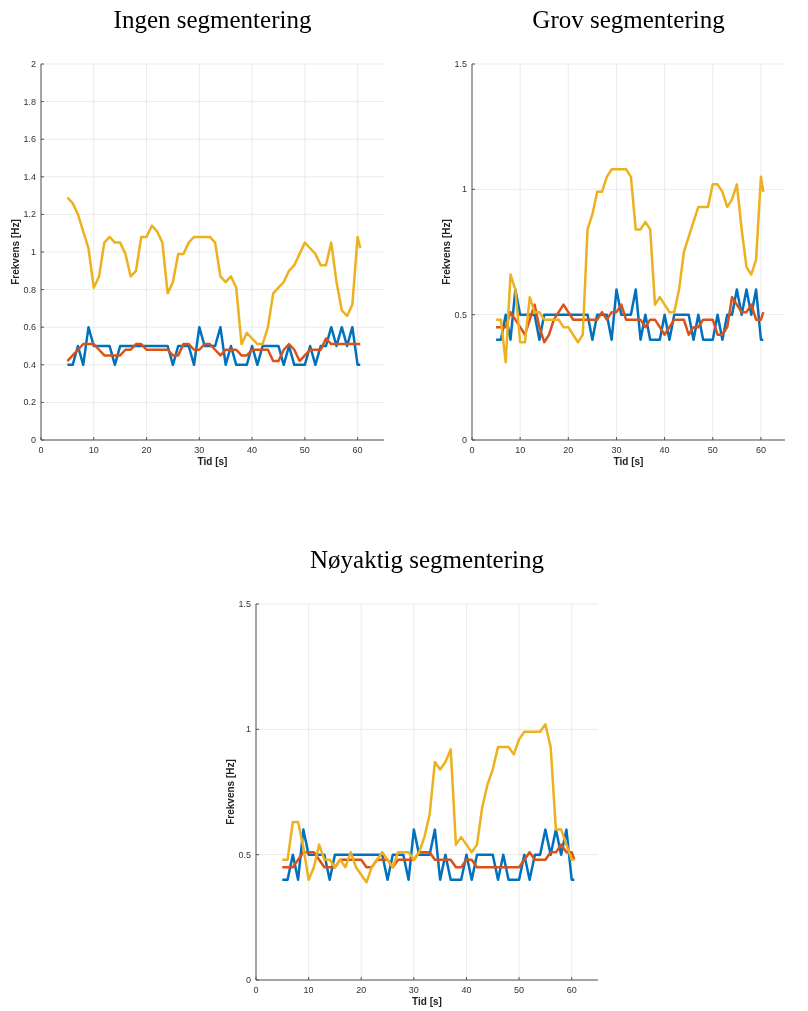 This screenshot has height=1011, width=808. What do you see at coordinates (29, 176) in the screenshot?
I see `y-tick-label: 1.4` at bounding box center [29, 176].